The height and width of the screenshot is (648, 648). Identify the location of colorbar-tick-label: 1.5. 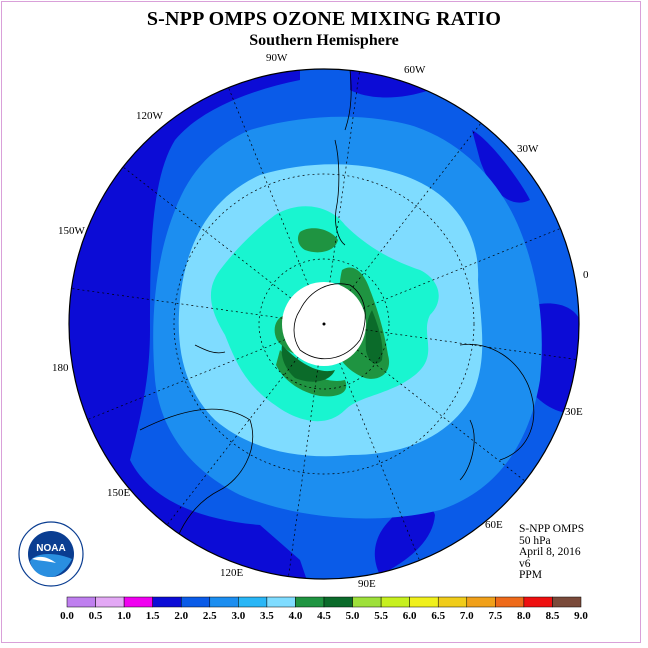
(153, 616).